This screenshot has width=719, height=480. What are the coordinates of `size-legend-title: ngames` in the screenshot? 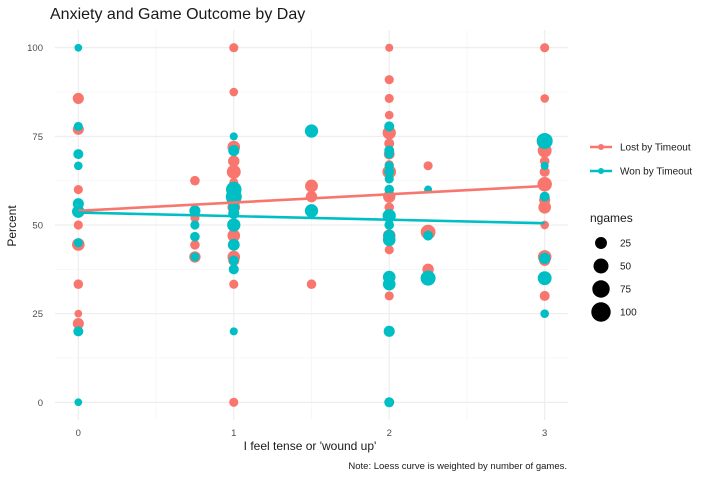 It's located at (611, 218).